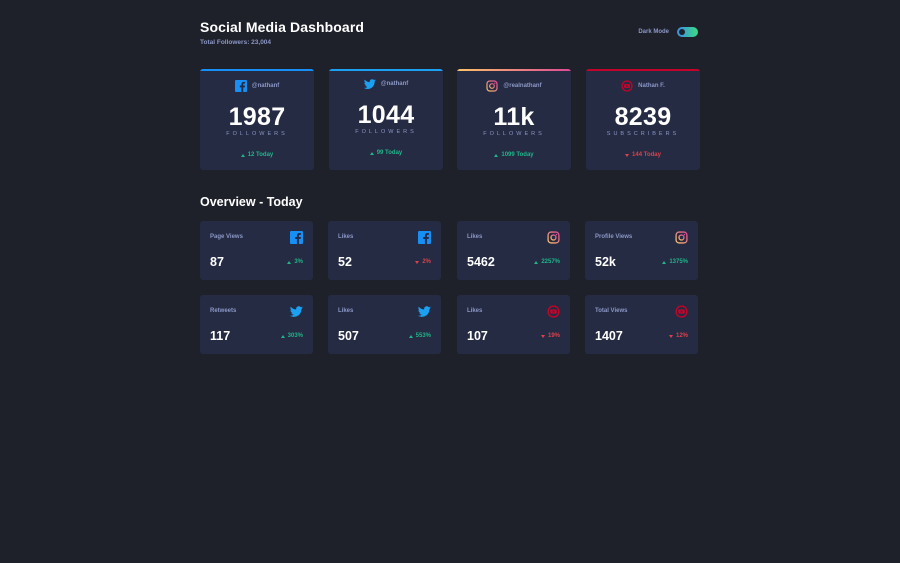 This screenshot has height=563, width=900. Describe the element at coordinates (384, 324) in the screenshot. I see `overview-card-twitter-likes: Likes 507 553%` at that location.